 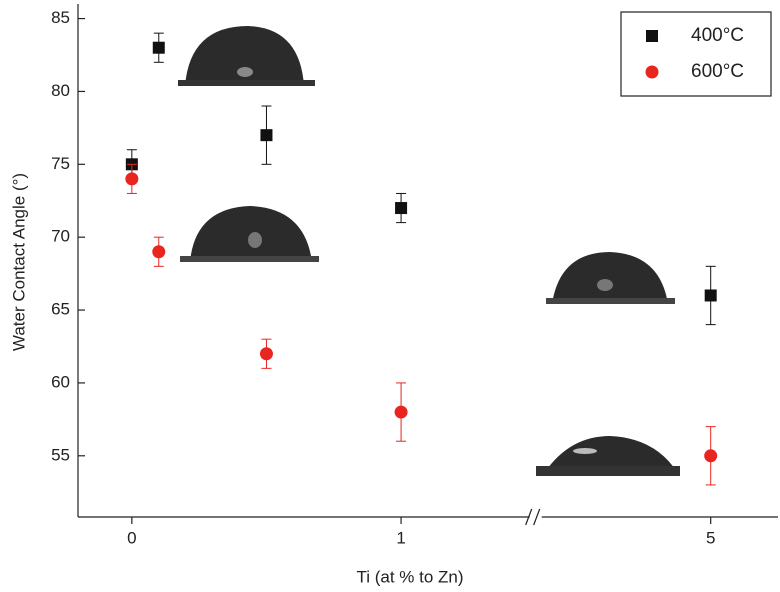 What do you see at coordinates (717, 35) in the screenshot?
I see `legend-label: 400°C` at bounding box center [717, 35].